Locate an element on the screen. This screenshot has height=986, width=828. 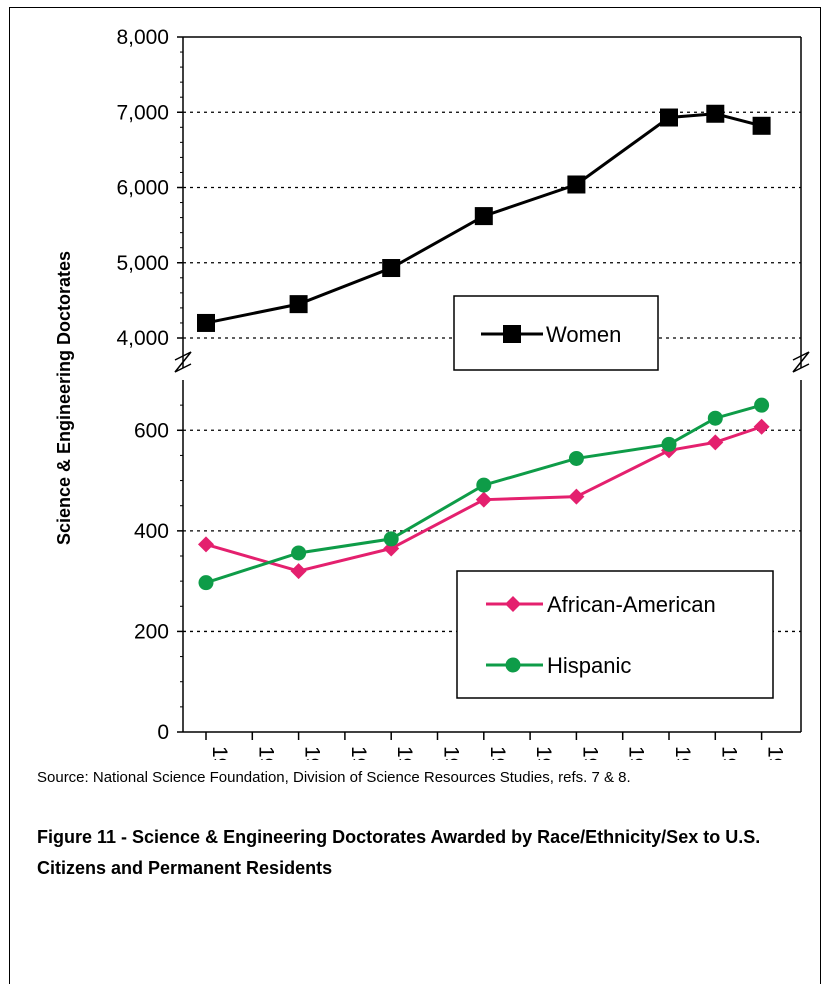
x-tick-label: 1986 is located at coordinates (265, 753).